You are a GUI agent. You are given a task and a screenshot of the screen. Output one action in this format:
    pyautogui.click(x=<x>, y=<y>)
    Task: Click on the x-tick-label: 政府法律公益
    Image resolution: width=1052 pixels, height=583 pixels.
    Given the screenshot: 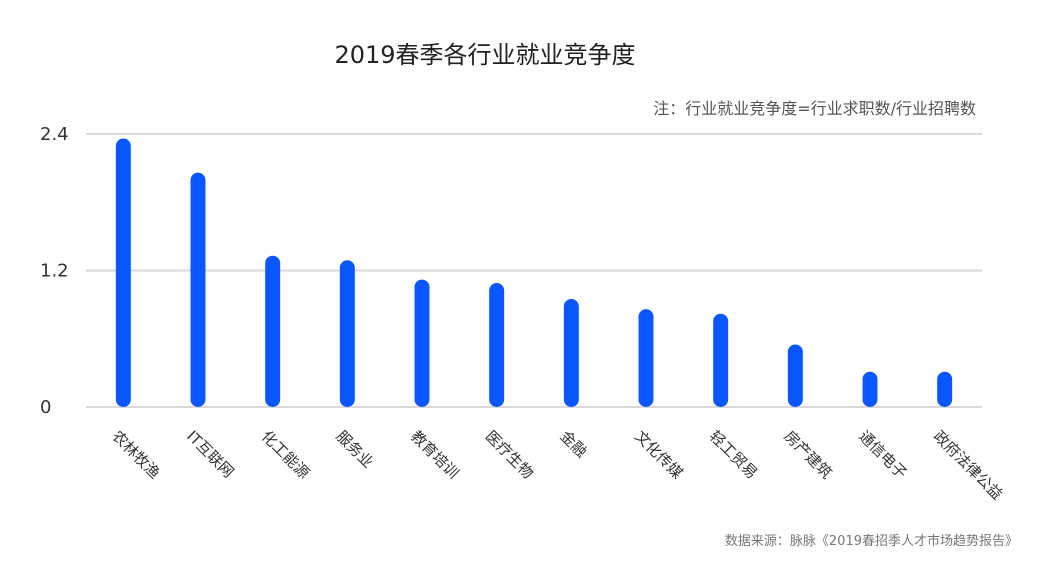 What is the action you would take?
    pyautogui.click(x=968, y=465)
    